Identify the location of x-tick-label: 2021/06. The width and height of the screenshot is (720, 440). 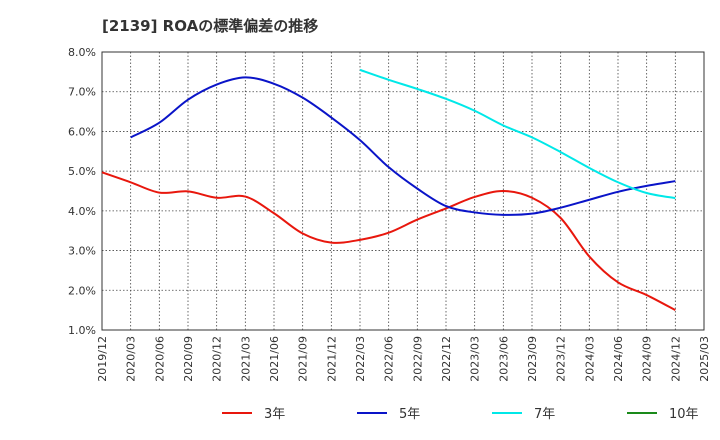
(274, 359).